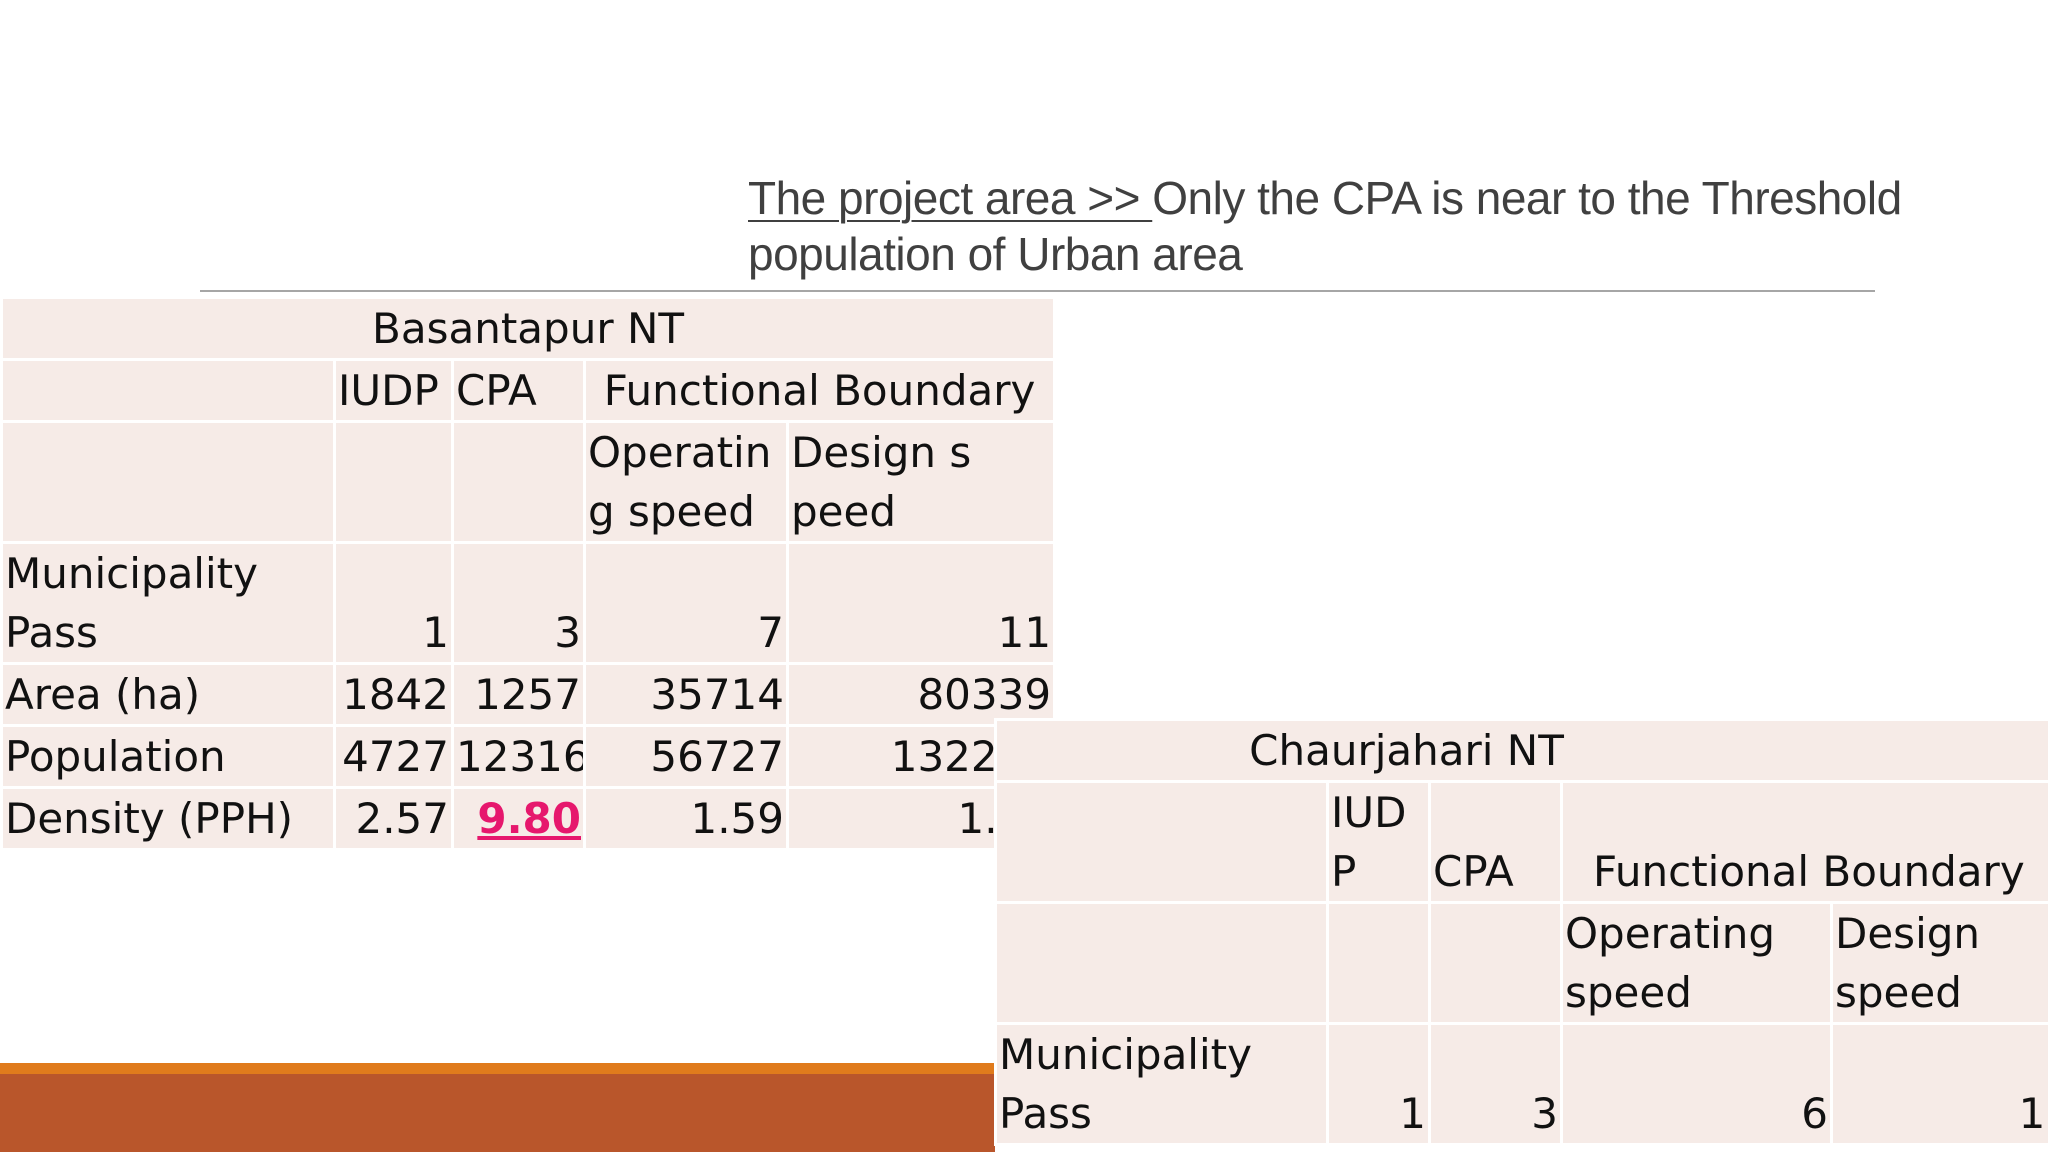  What do you see at coordinates (518, 694) in the screenshot?
I see `cell-cpa: 1257` at bounding box center [518, 694].